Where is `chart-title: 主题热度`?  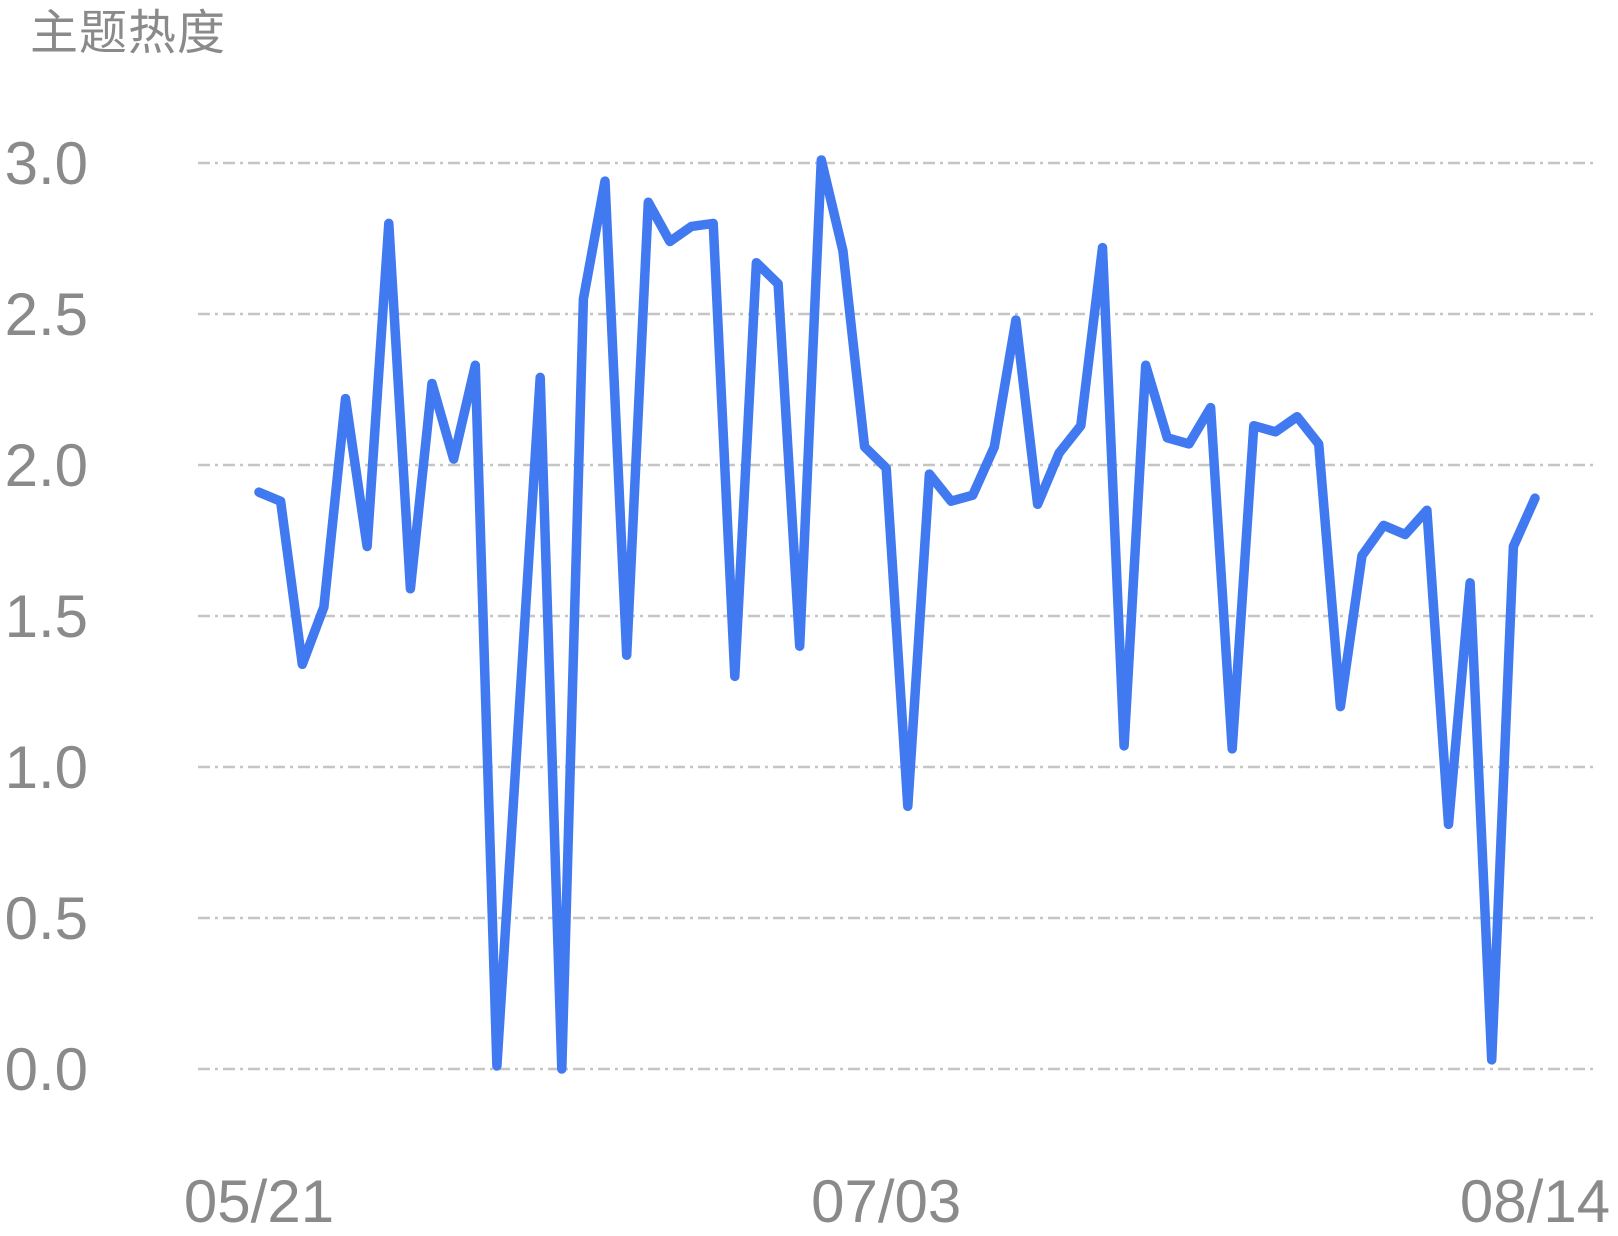
chart-title: 主题热度 is located at coordinates (128, 33).